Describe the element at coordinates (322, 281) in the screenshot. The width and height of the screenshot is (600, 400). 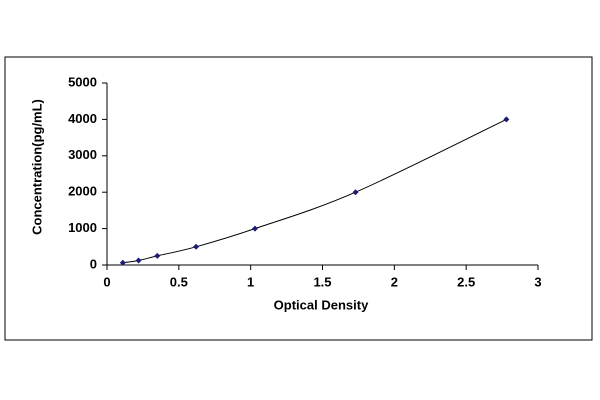
I see `x-tick-label: 1.5` at that location.